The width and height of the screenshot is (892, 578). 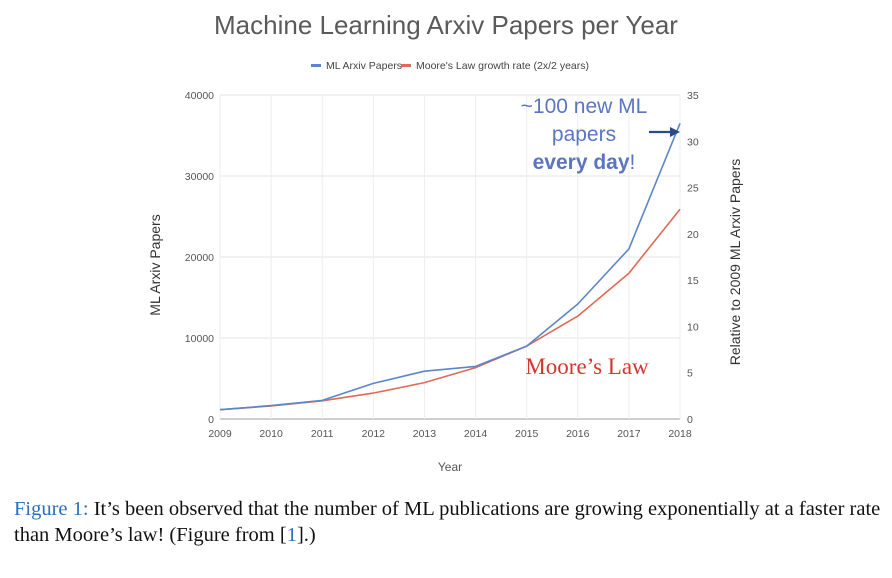 What do you see at coordinates (306, 535) in the screenshot?
I see `caption-text-b: ].)` at bounding box center [306, 535].